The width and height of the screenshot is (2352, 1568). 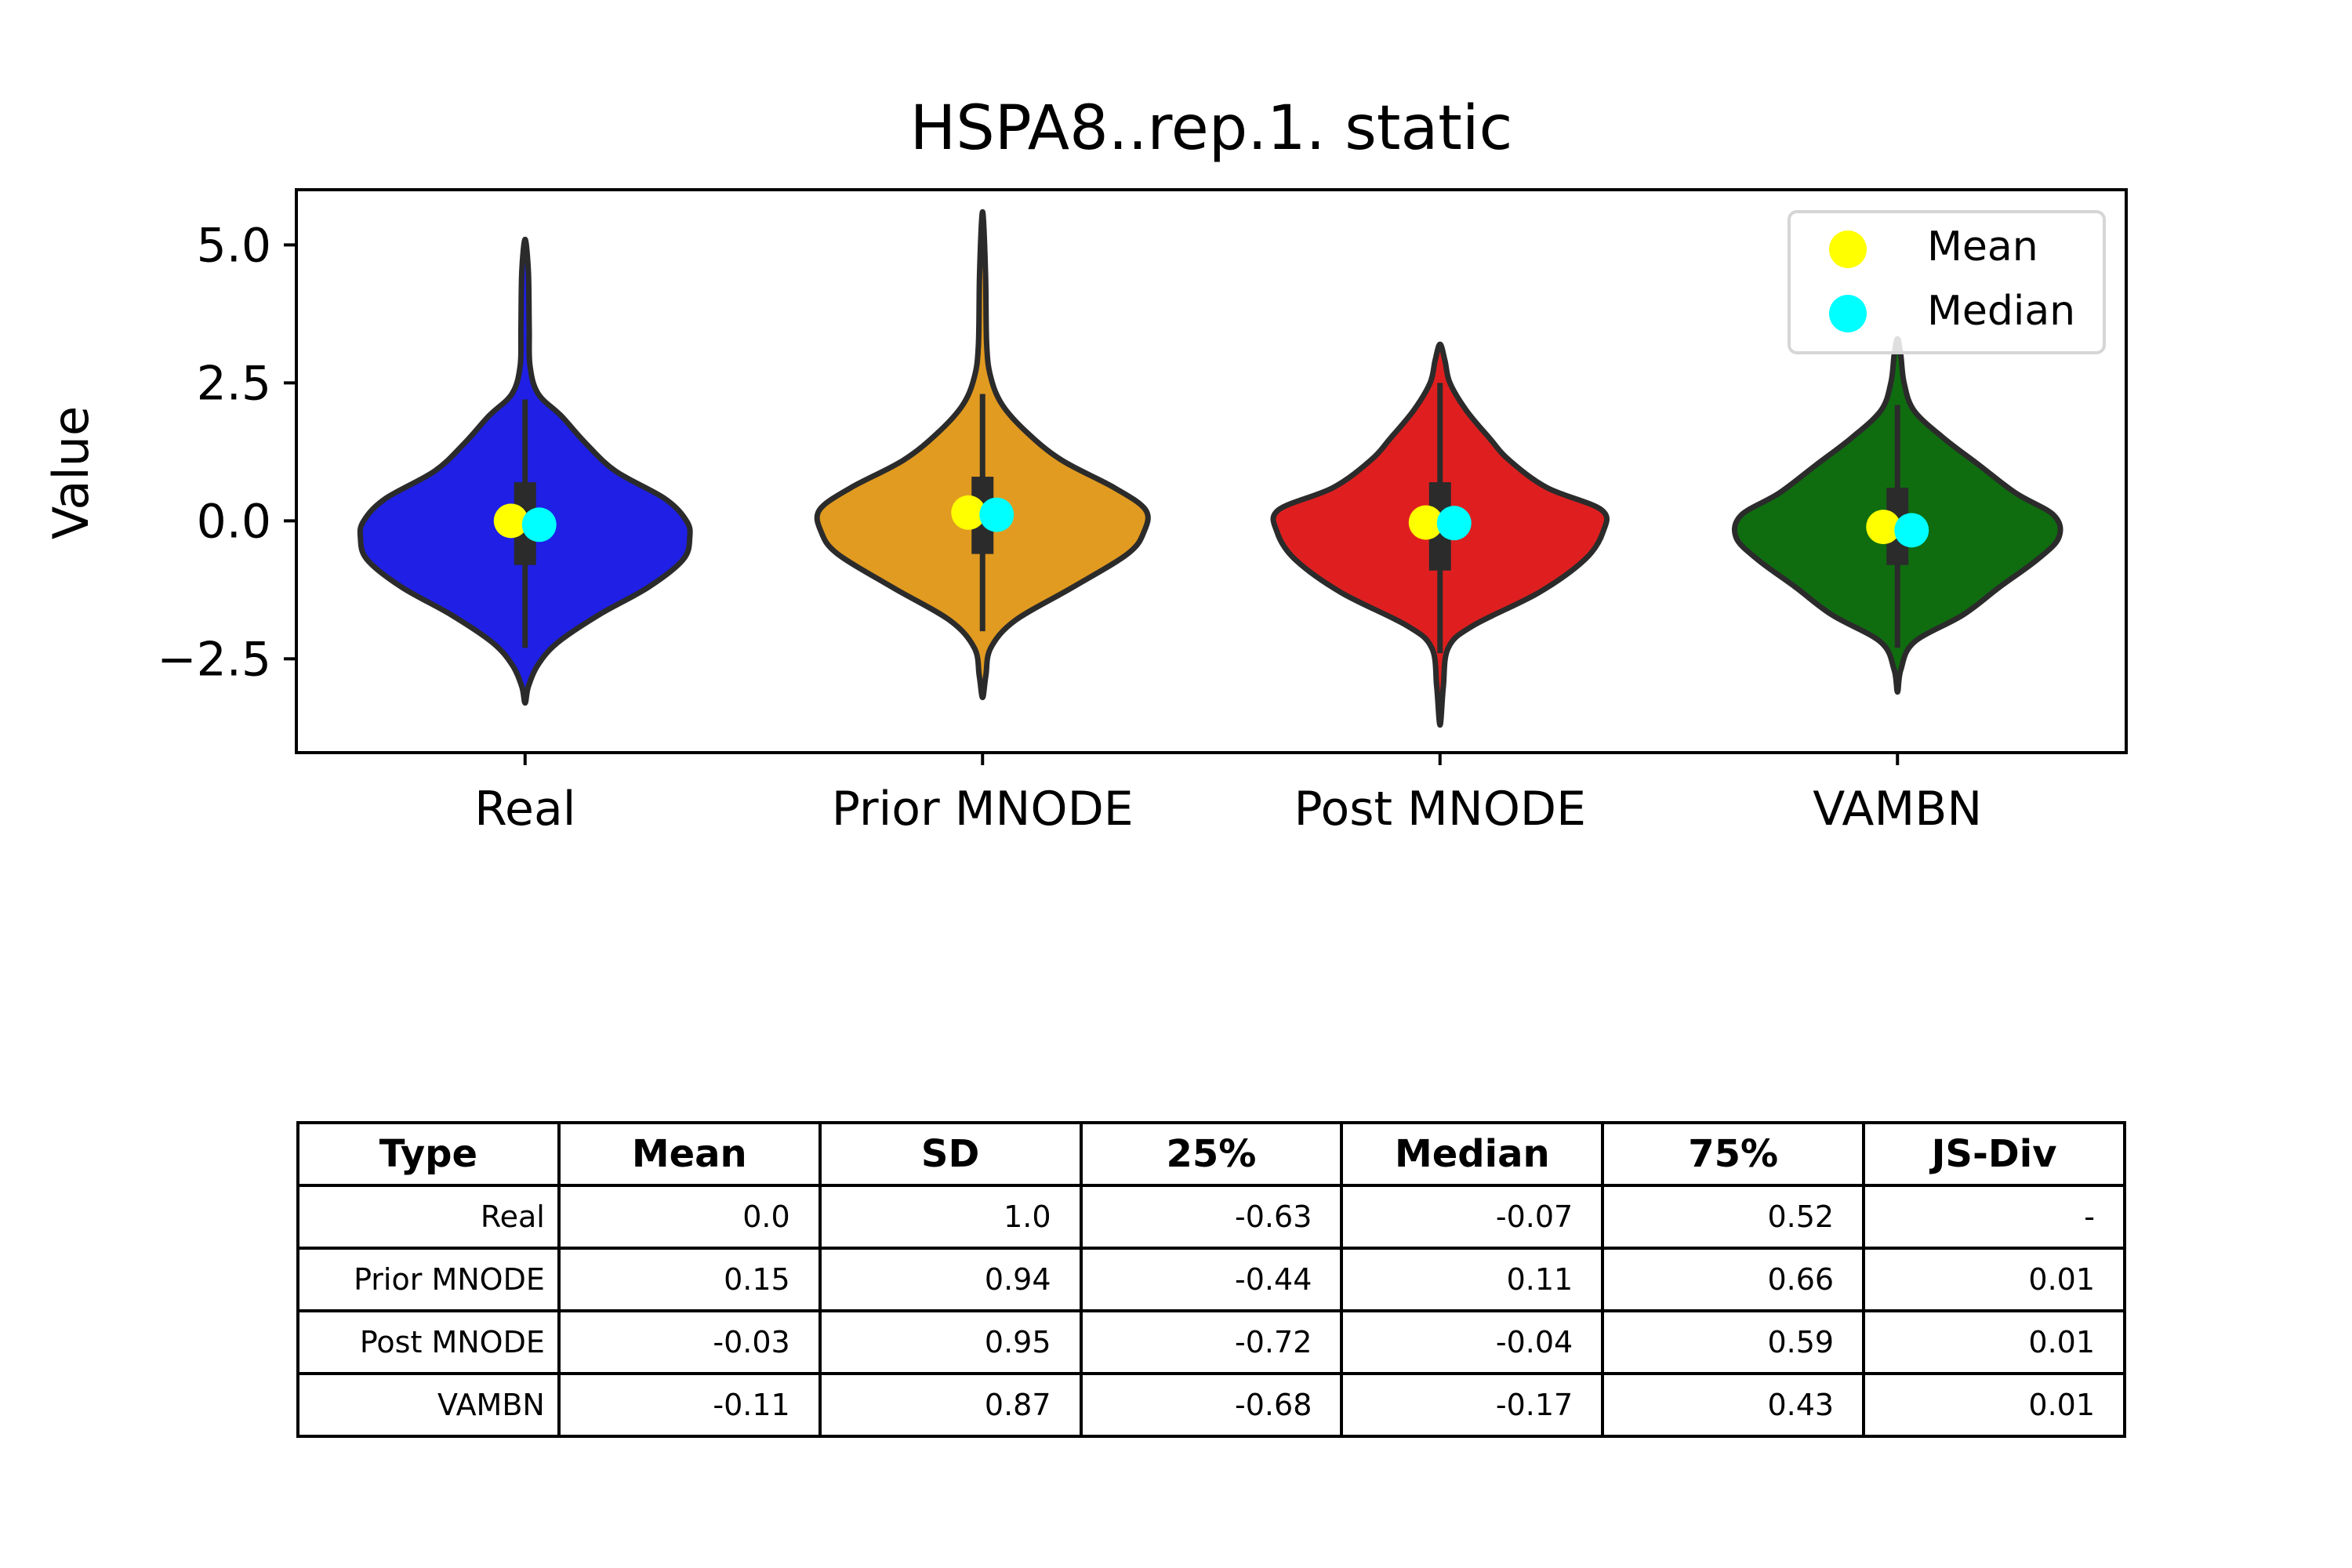 I want to click on y-axis-label: Value, so click(x=71, y=473).